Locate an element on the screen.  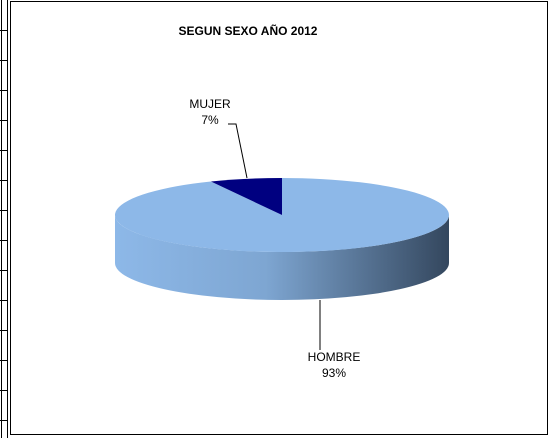
slice-label: MUJER is located at coordinates (210, 104).